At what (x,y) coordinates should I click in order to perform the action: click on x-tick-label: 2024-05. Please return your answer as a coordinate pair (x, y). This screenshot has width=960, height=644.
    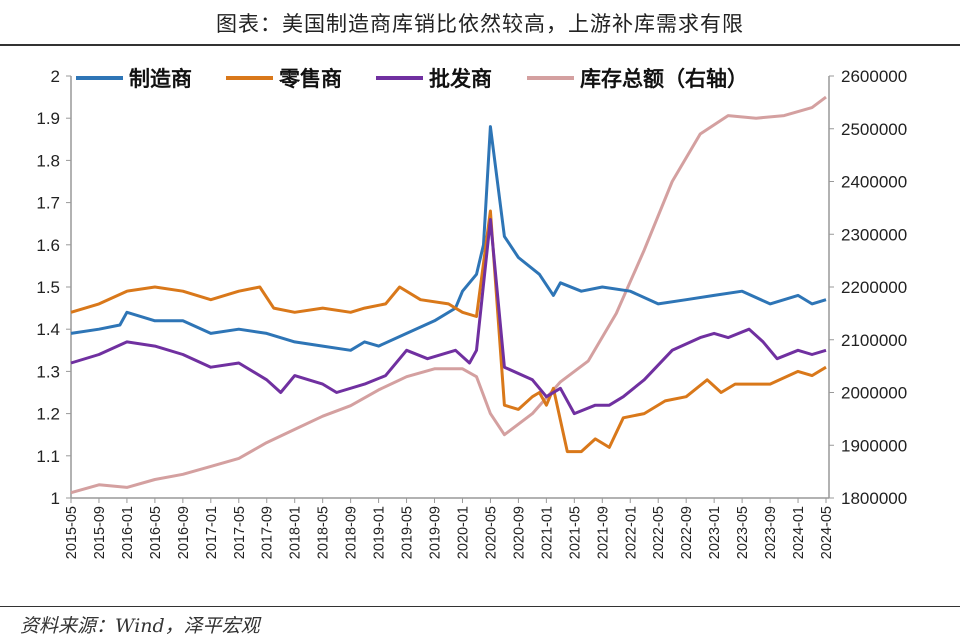
    Looking at the image, I should click on (827, 532).